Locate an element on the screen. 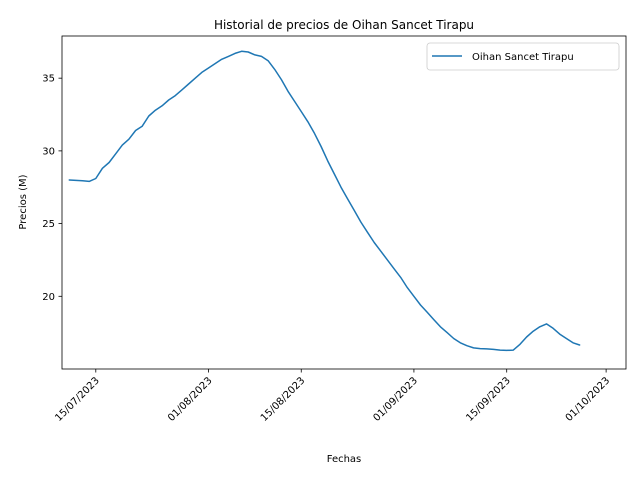 The image size is (640, 480). legend: Oihan Sancet Tirapu is located at coordinates (523, 56).